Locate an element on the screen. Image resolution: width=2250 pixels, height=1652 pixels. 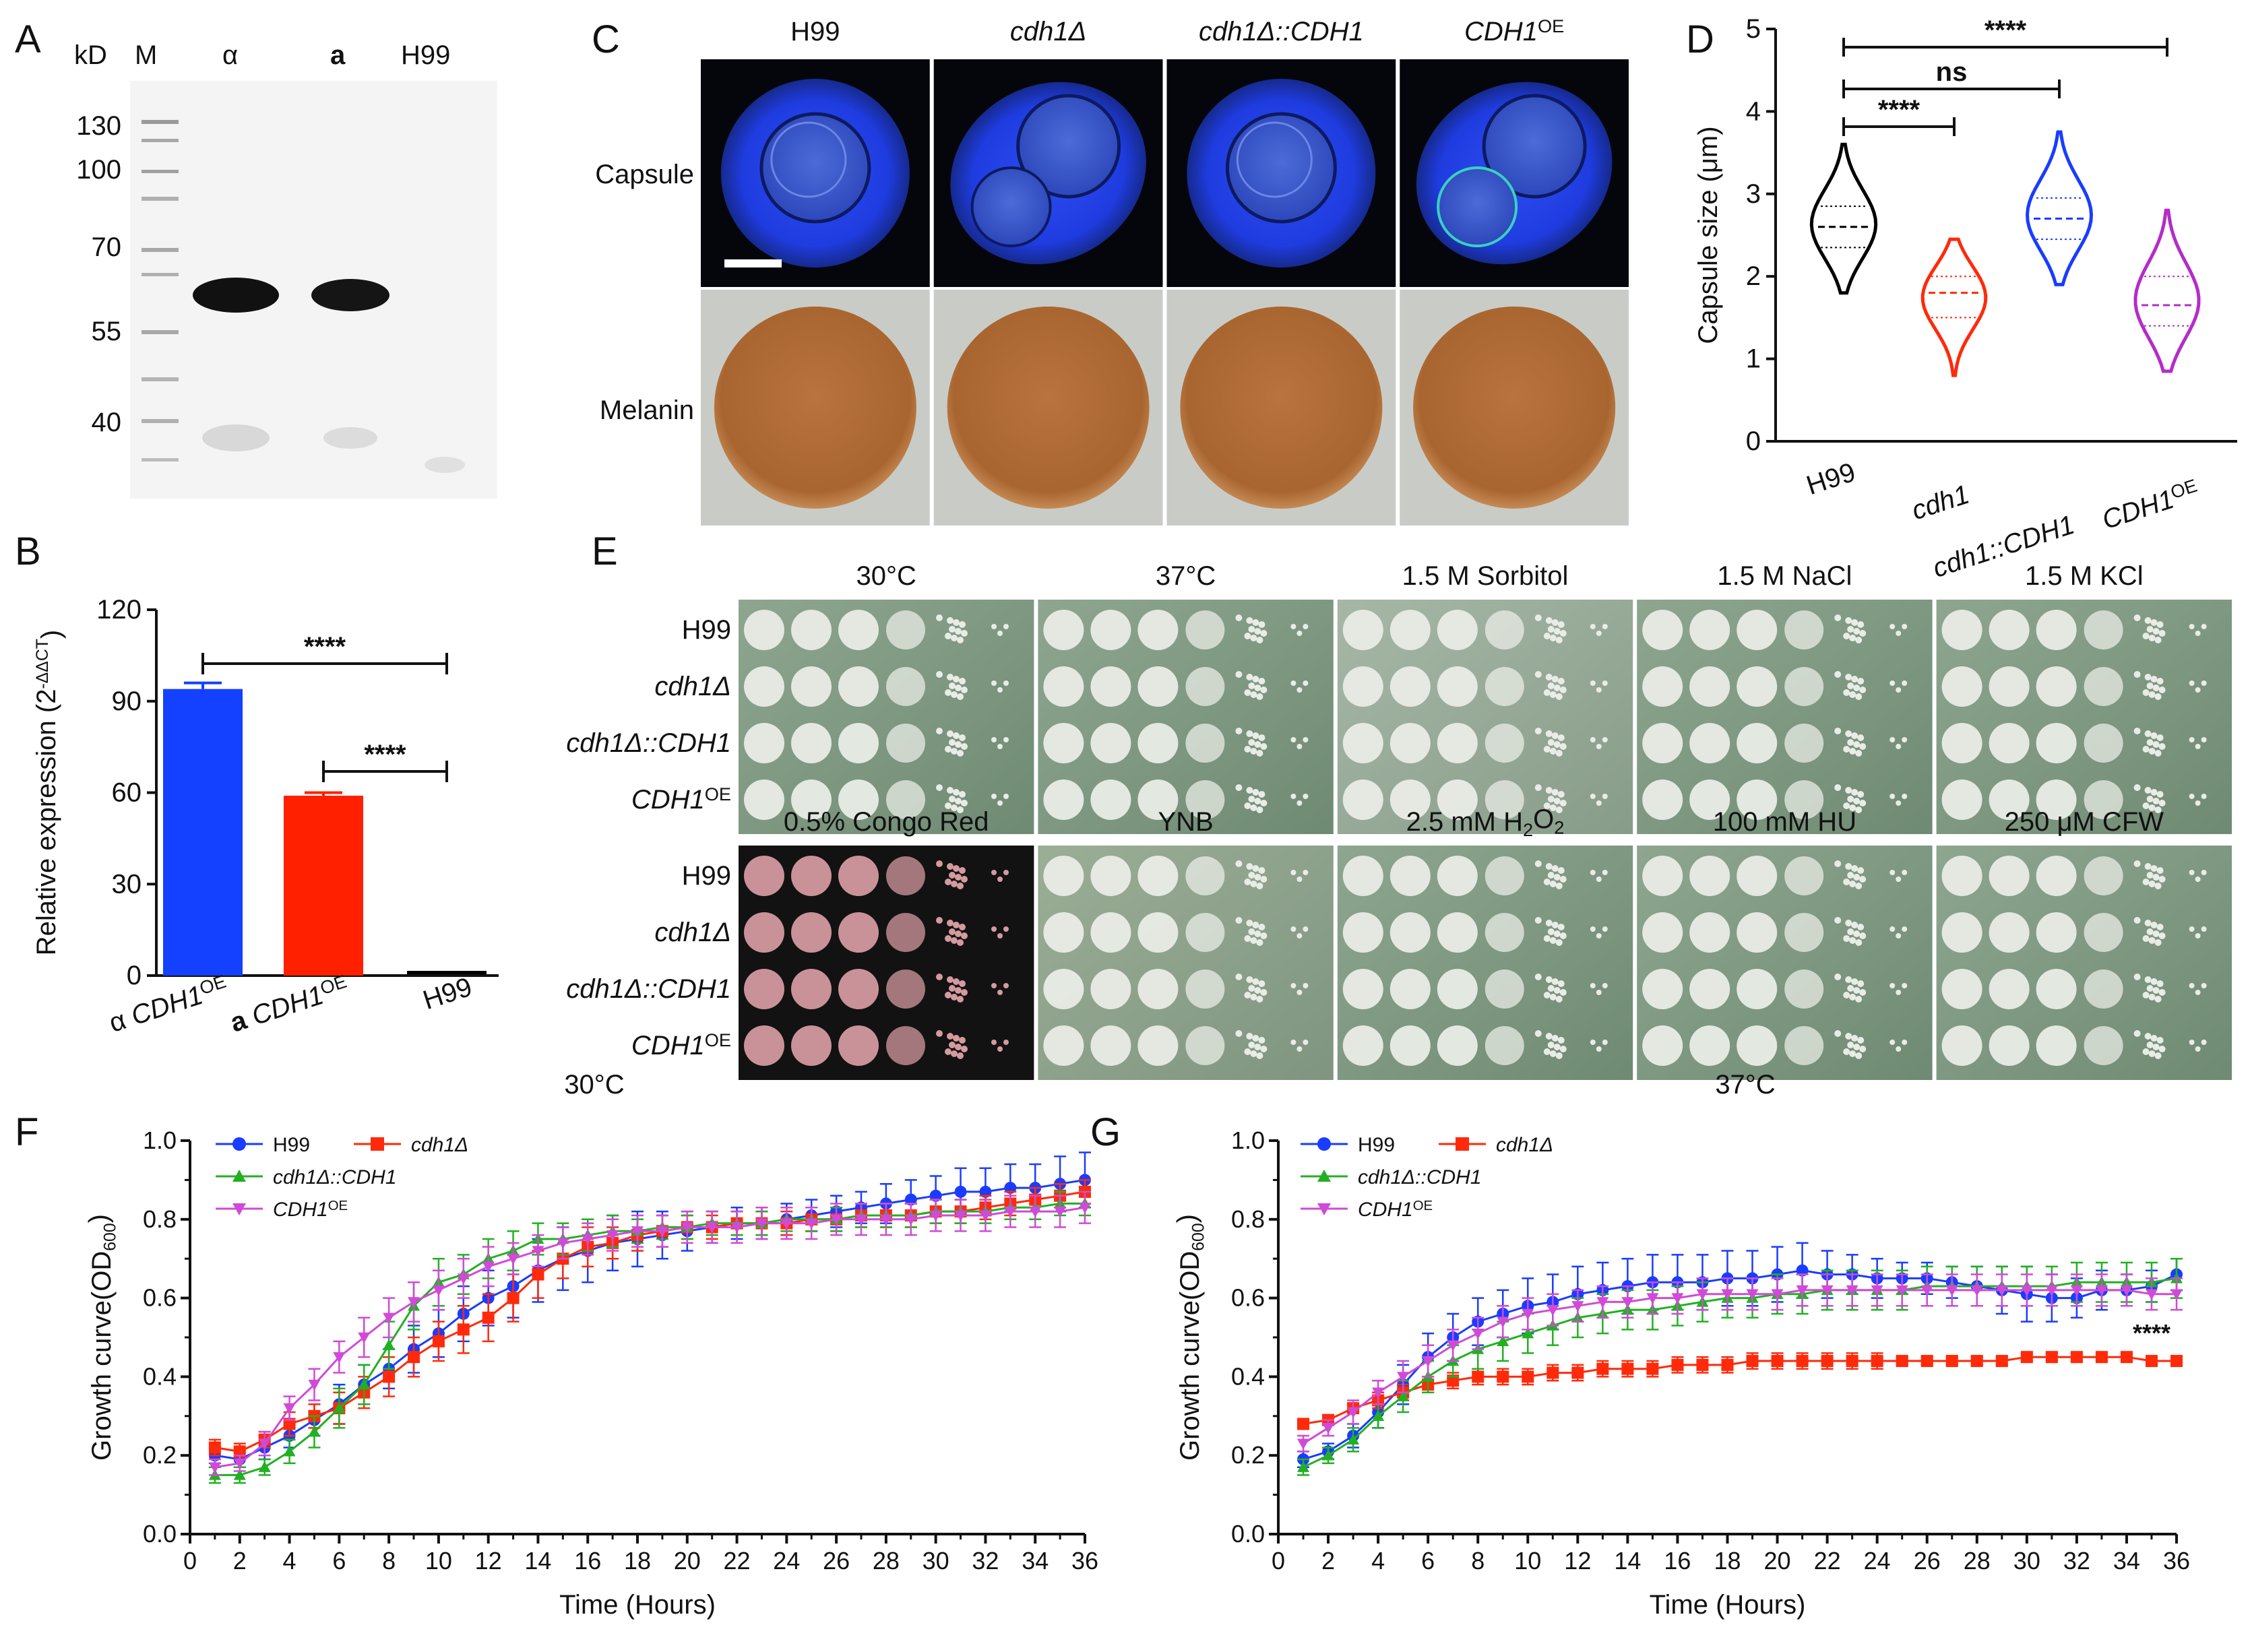
c-melanin-colony is located at coordinates (1514, 408).